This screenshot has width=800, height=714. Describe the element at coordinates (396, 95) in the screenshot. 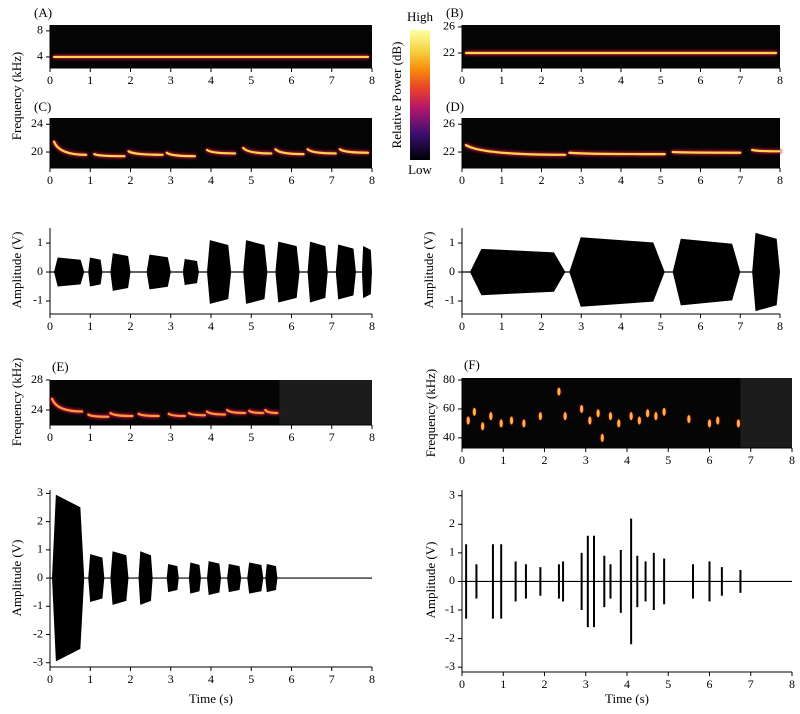

I see `colorbar-title: Relative Power (dB)` at that location.